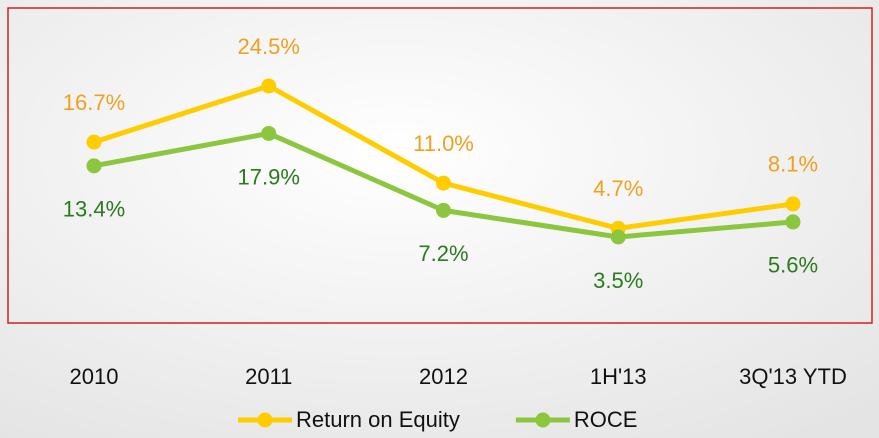  I want to click on data-label: 13.4%, so click(94, 209).